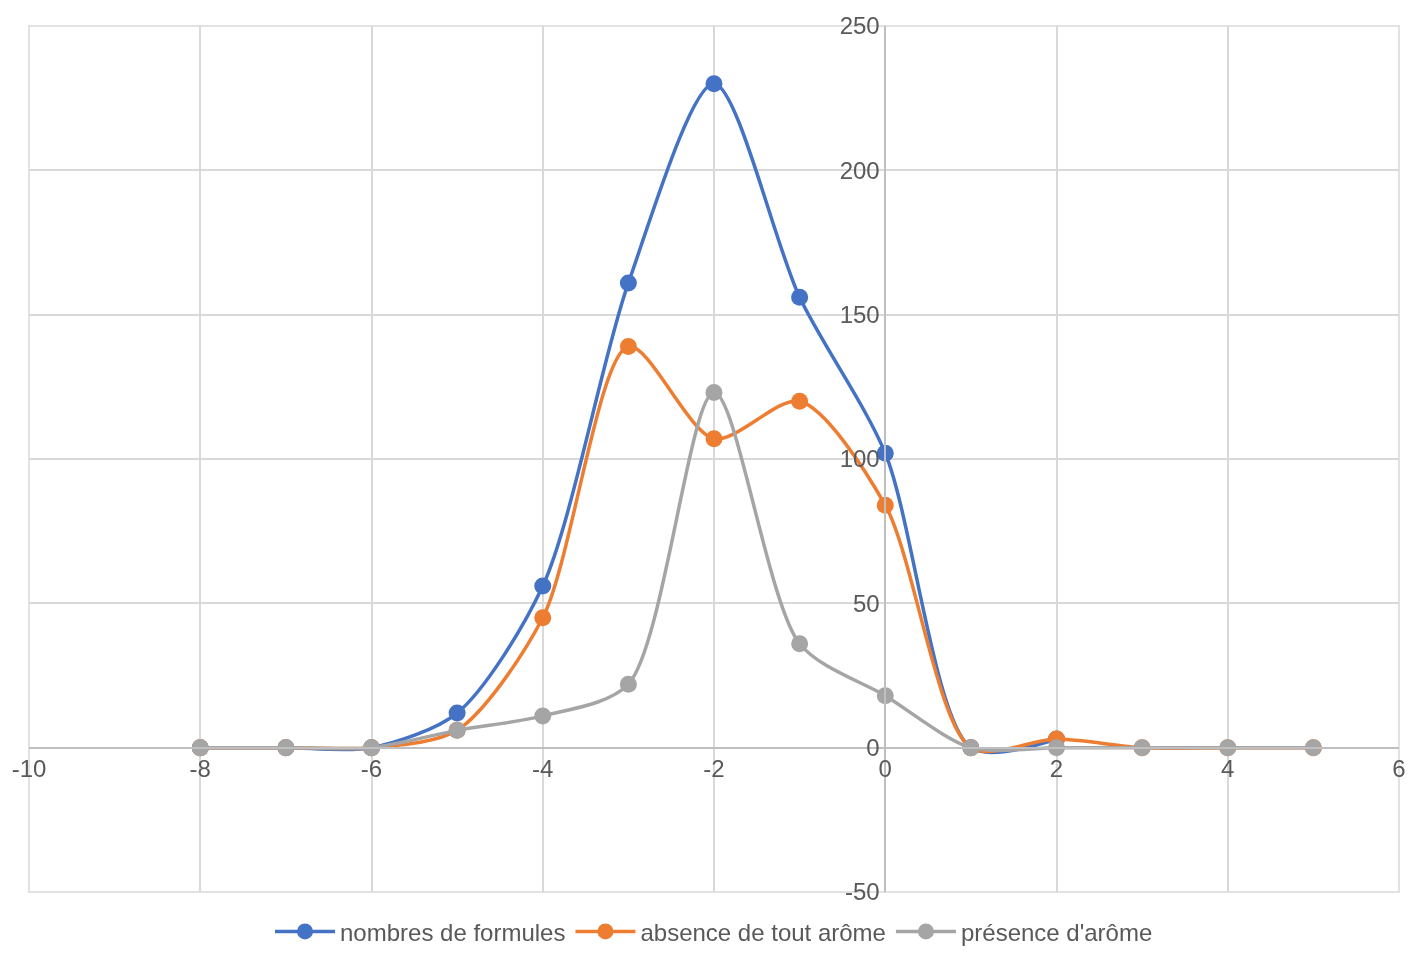  I want to click on x-tick-label: -8, so click(200, 769).